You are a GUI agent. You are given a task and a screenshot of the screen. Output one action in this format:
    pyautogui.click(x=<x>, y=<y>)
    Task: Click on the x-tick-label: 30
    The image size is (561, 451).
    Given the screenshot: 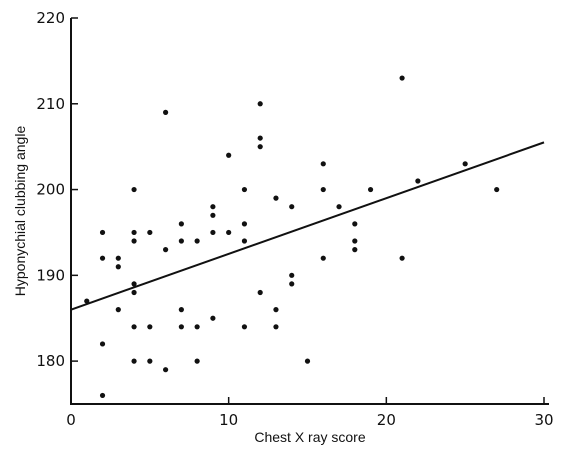 What is the action you would take?
    pyautogui.click(x=543, y=420)
    